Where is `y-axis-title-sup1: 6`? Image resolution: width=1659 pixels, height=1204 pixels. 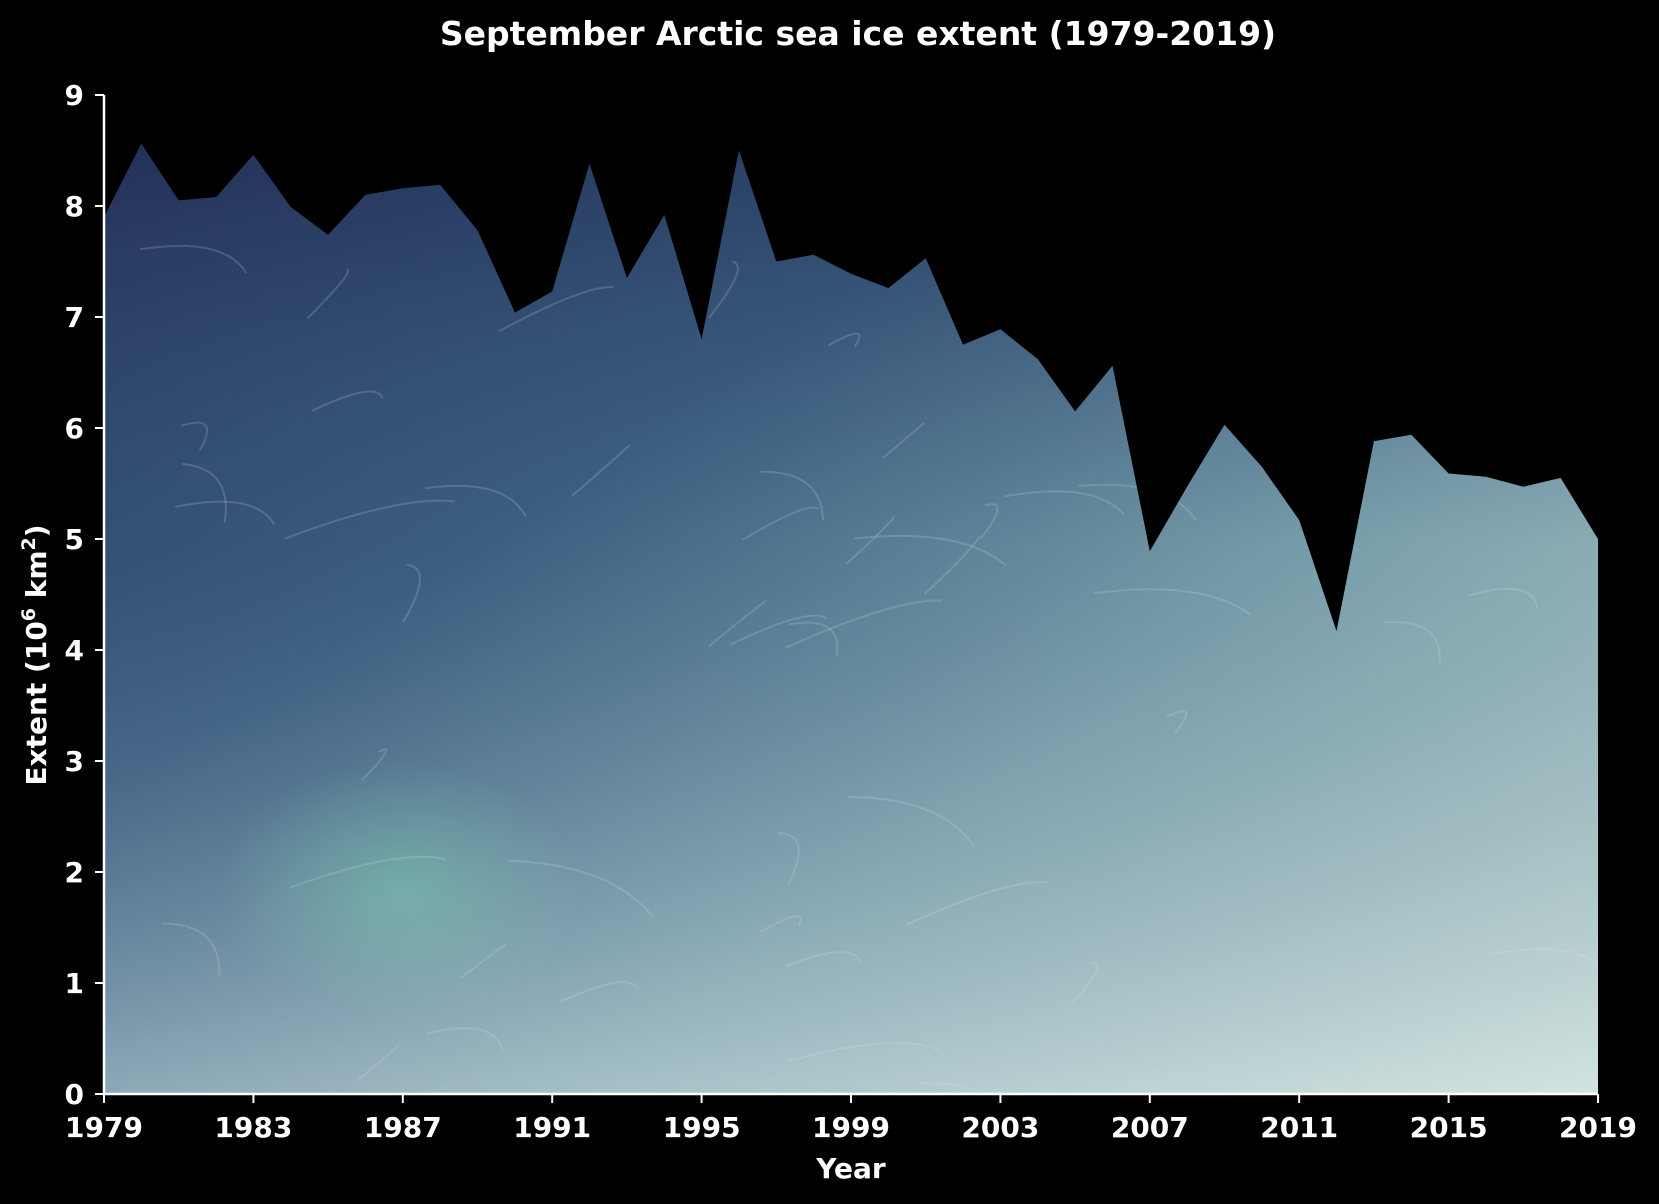 y-axis-title-sup1: 6 is located at coordinates (29, 614).